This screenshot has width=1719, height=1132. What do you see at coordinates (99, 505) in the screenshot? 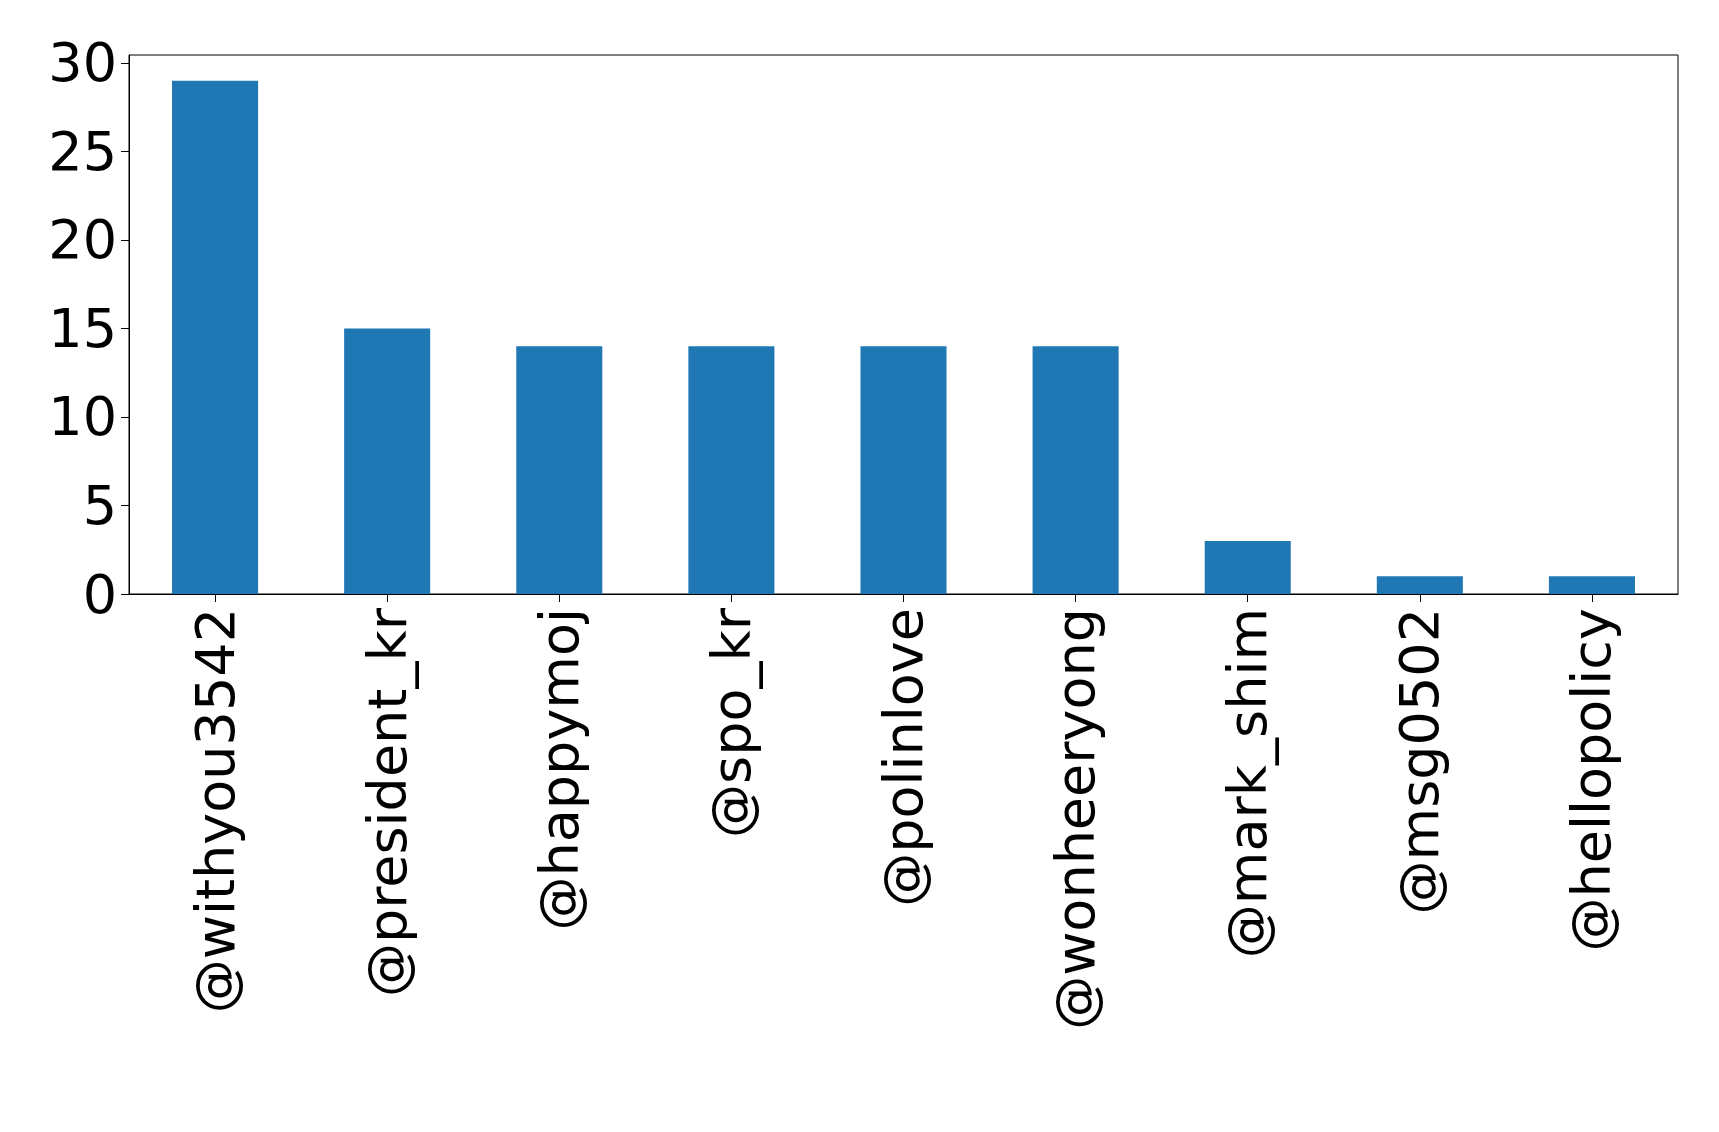
I see `y-tick-label: 5` at bounding box center [99, 505].